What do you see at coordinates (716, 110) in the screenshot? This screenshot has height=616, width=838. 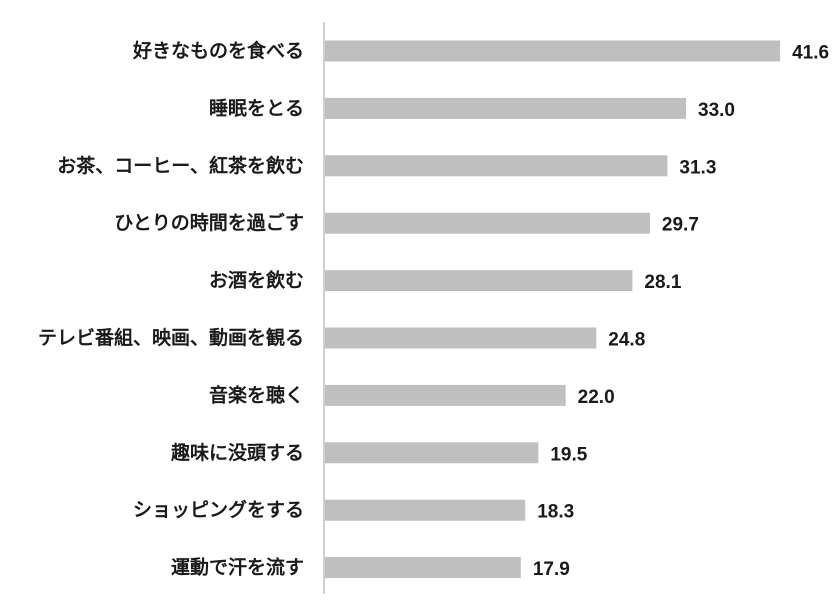 I see `value-label-1: 33.0` at bounding box center [716, 110].